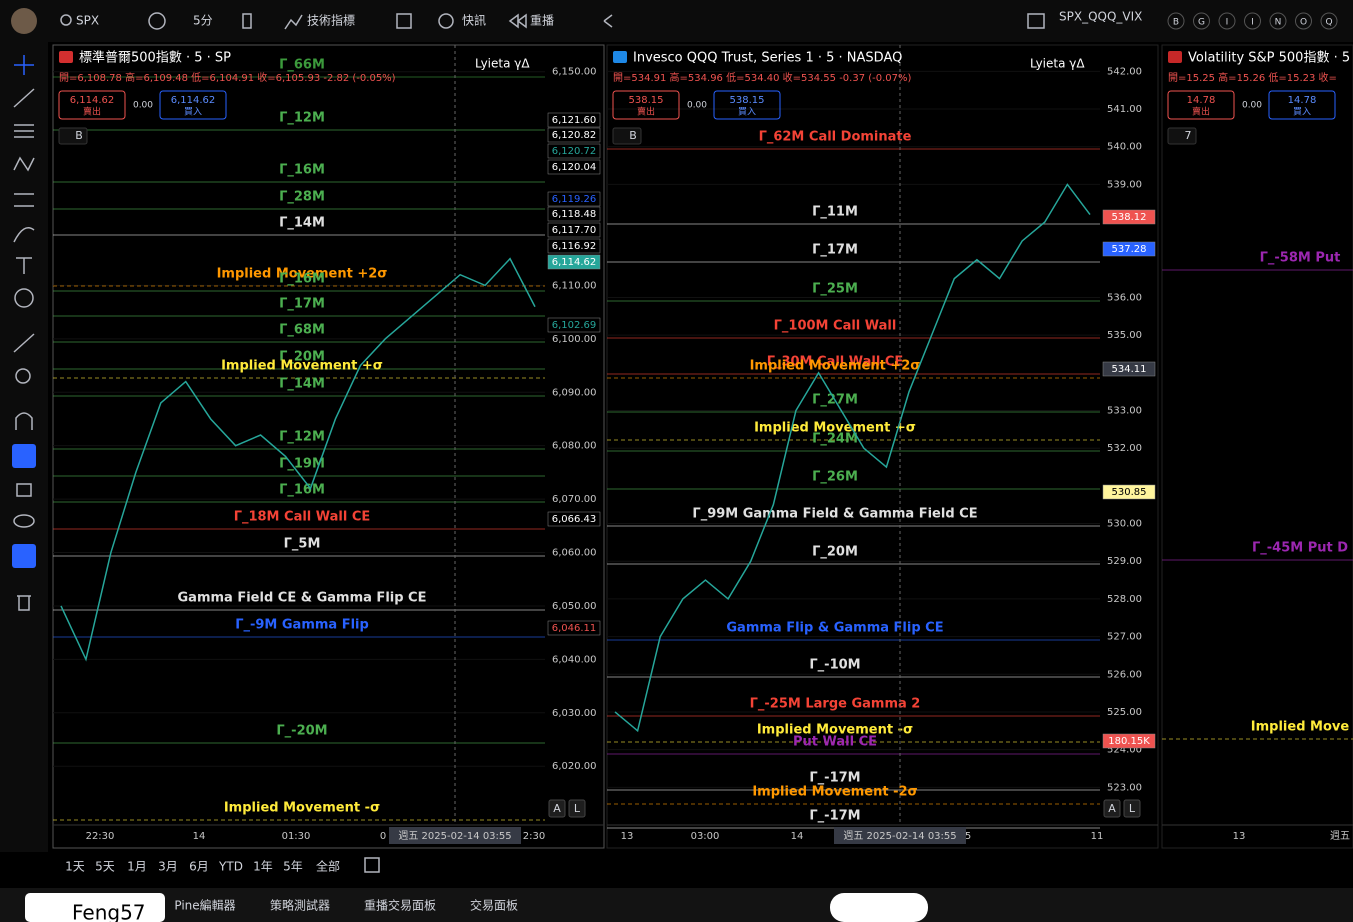 The width and height of the screenshot is (1353, 922). Describe the element at coordinates (24, 556) in the screenshot. I see `sync-tool` at that location.